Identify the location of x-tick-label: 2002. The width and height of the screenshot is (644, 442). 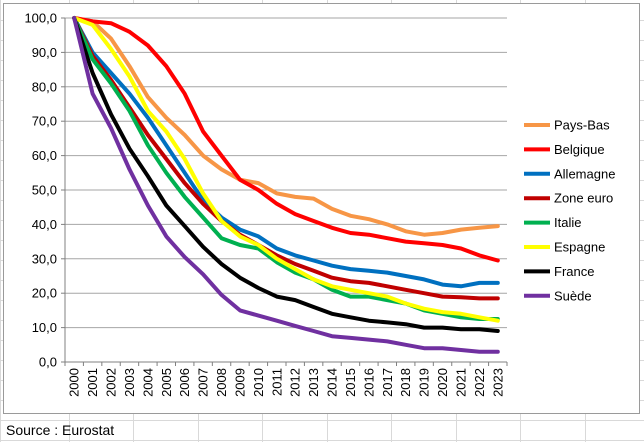
(111, 382).